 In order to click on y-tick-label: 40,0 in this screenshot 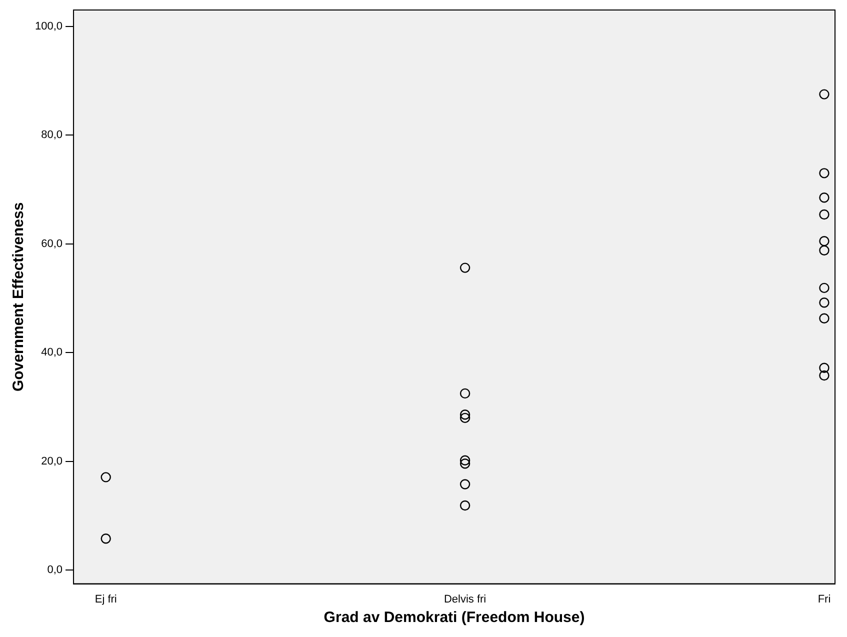, I will do `click(52, 352)`.